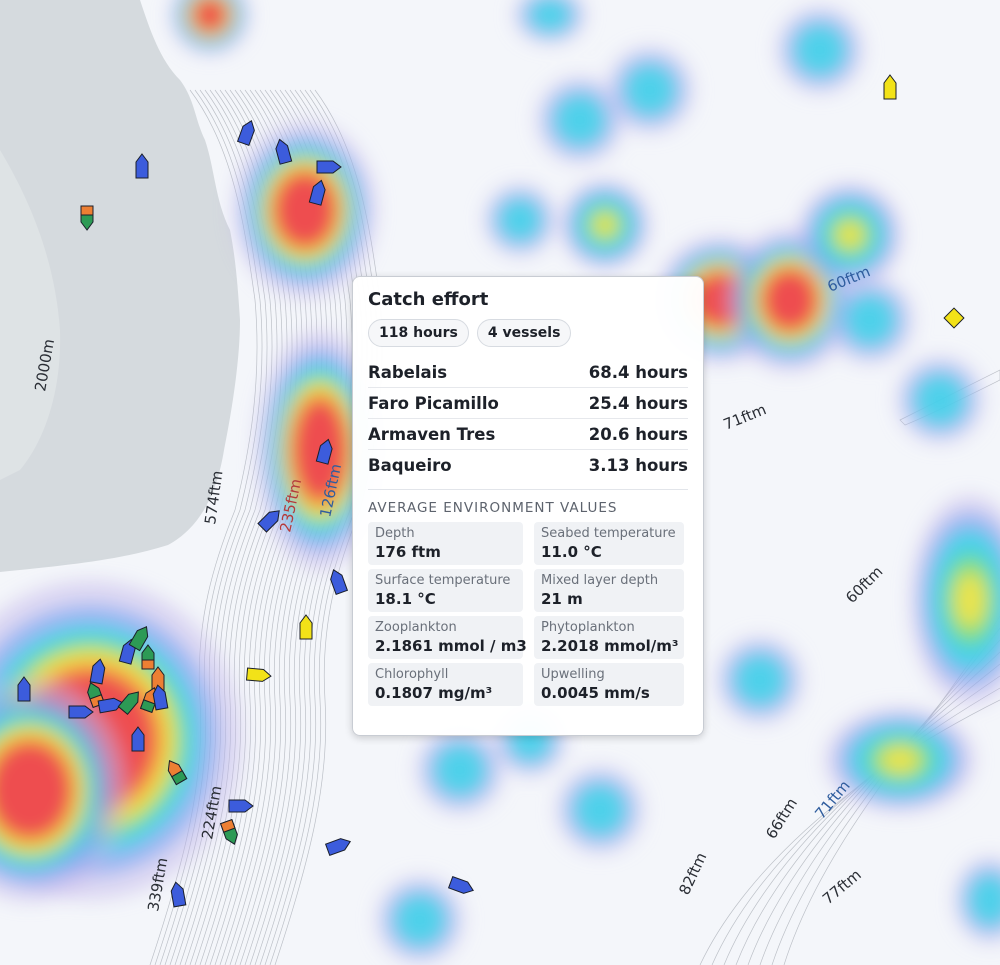 The width and height of the screenshot is (1000, 965). What do you see at coordinates (608, 533) in the screenshot?
I see `env-label: Seabed temperature` at bounding box center [608, 533].